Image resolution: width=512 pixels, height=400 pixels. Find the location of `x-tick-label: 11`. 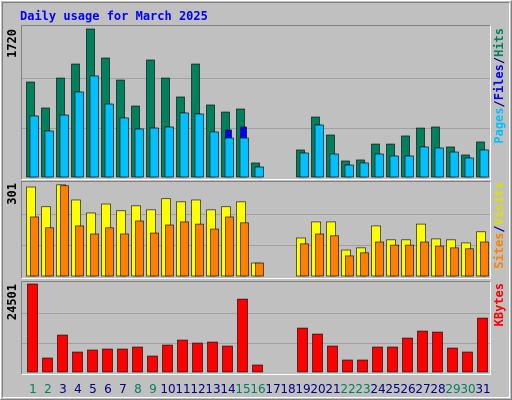

x-tick-label: 11 is located at coordinates (182, 389).